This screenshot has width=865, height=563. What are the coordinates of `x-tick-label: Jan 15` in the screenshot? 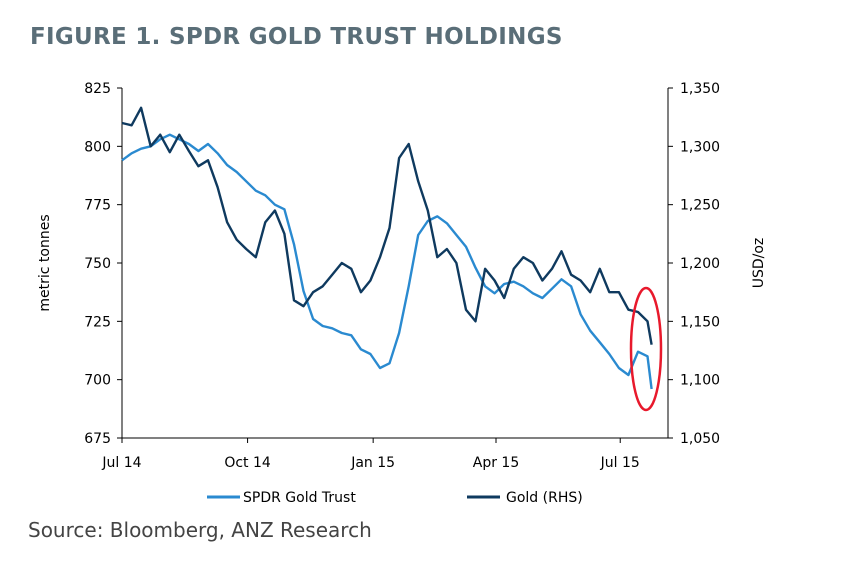 It's located at (372, 463).